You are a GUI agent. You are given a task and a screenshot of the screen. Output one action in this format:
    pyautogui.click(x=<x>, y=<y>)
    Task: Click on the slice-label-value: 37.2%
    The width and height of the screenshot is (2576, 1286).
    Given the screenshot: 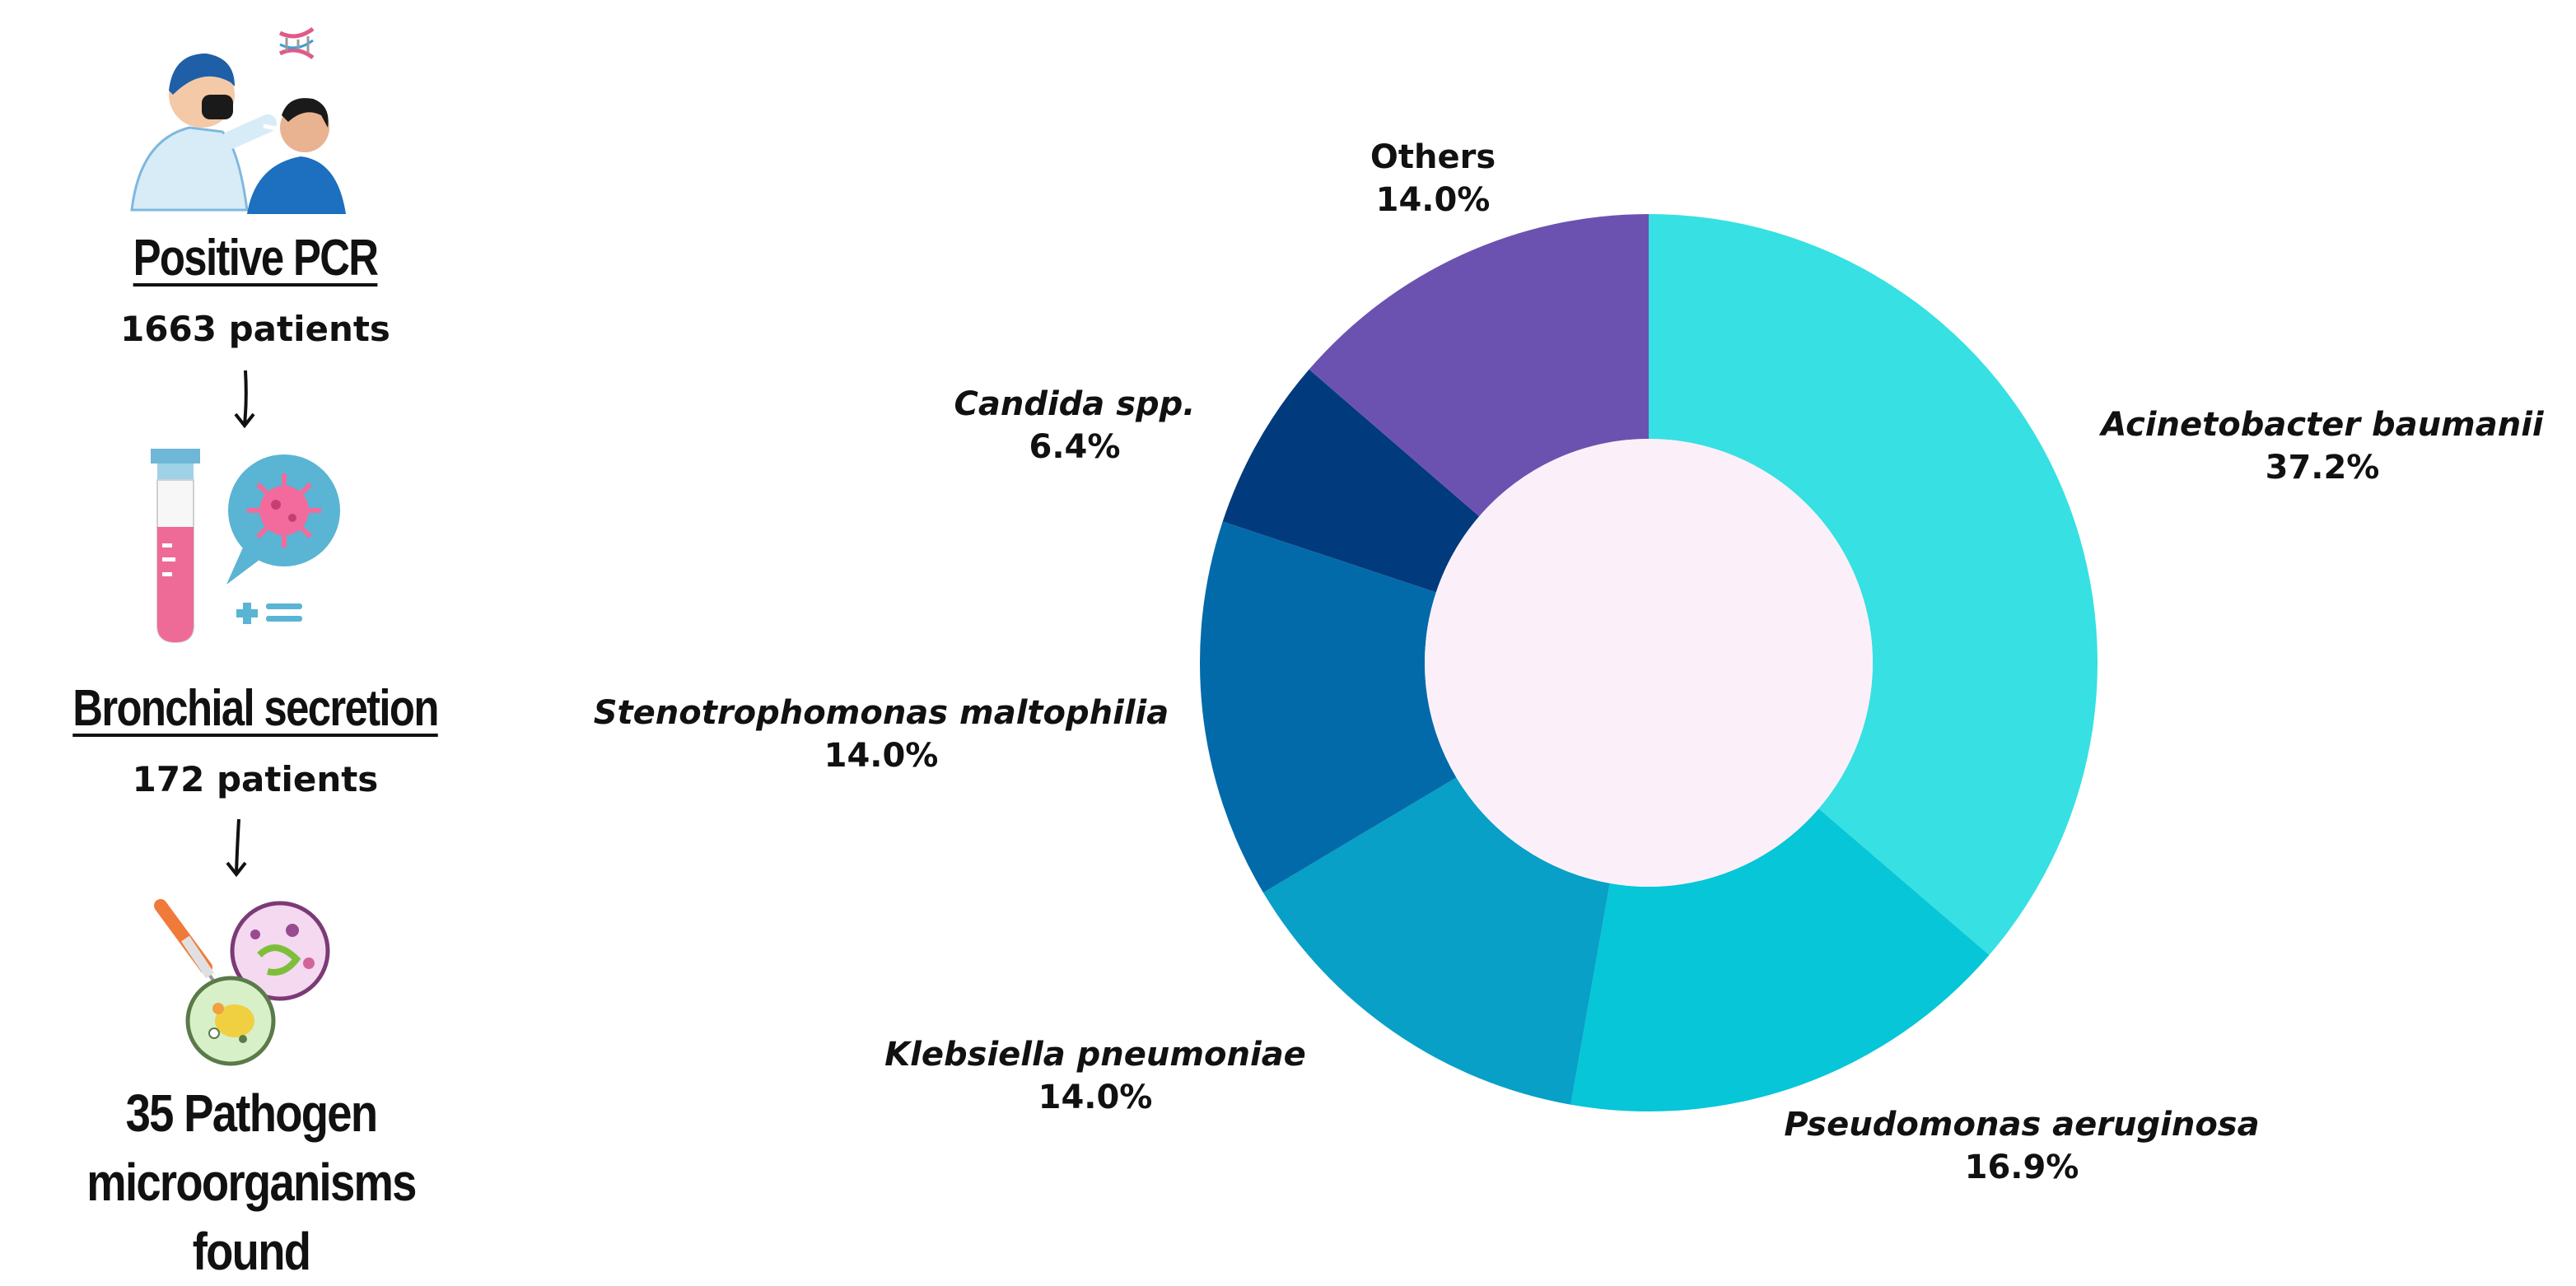 What is the action you would take?
    pyautogui.click(x=2322, y=468)
    